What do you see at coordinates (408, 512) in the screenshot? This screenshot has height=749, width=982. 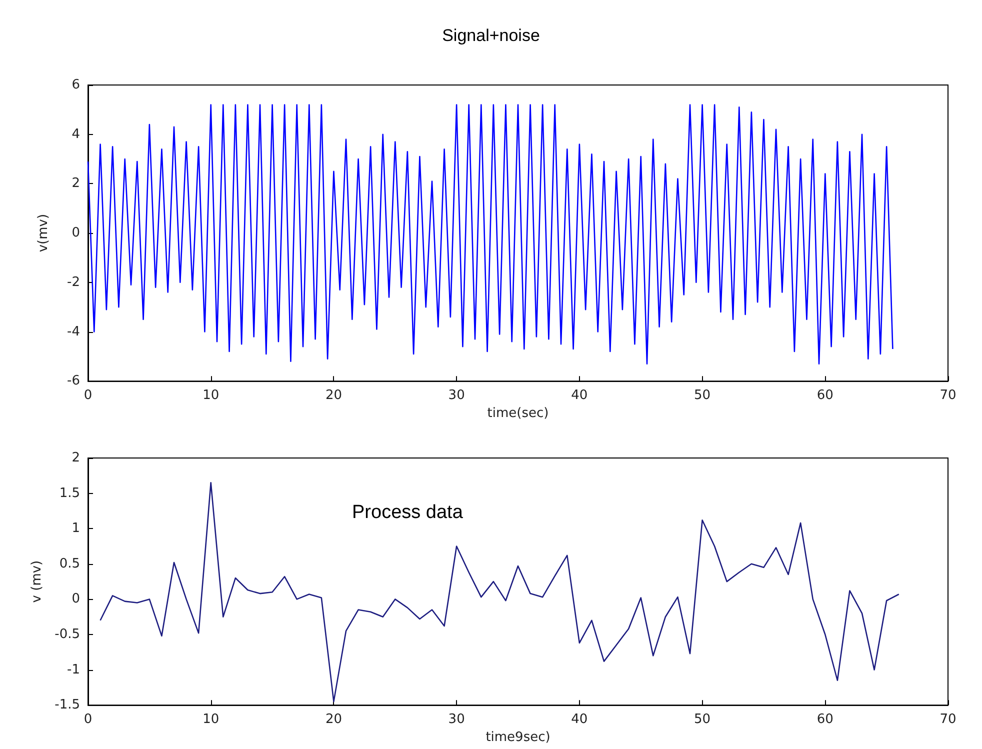 I see `annotation: Process data` at bounding box center [408, 512].